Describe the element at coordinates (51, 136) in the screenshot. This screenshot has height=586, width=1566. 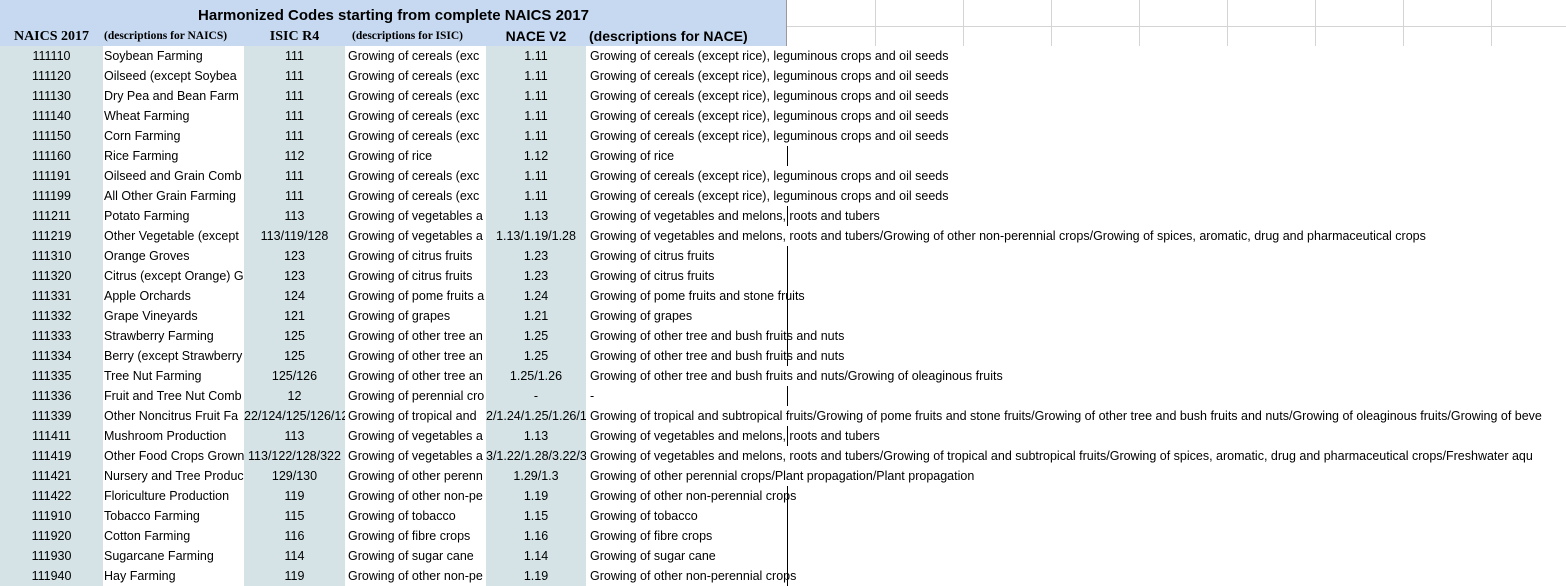
I see `naics-code-cell: 111150` at that location.